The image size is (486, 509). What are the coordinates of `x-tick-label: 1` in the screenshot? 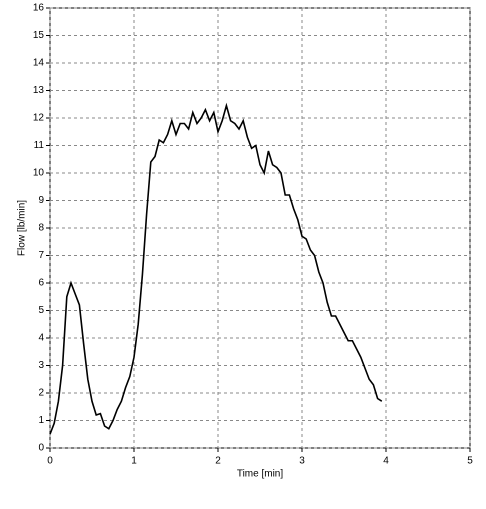 It's located at (134, 461).